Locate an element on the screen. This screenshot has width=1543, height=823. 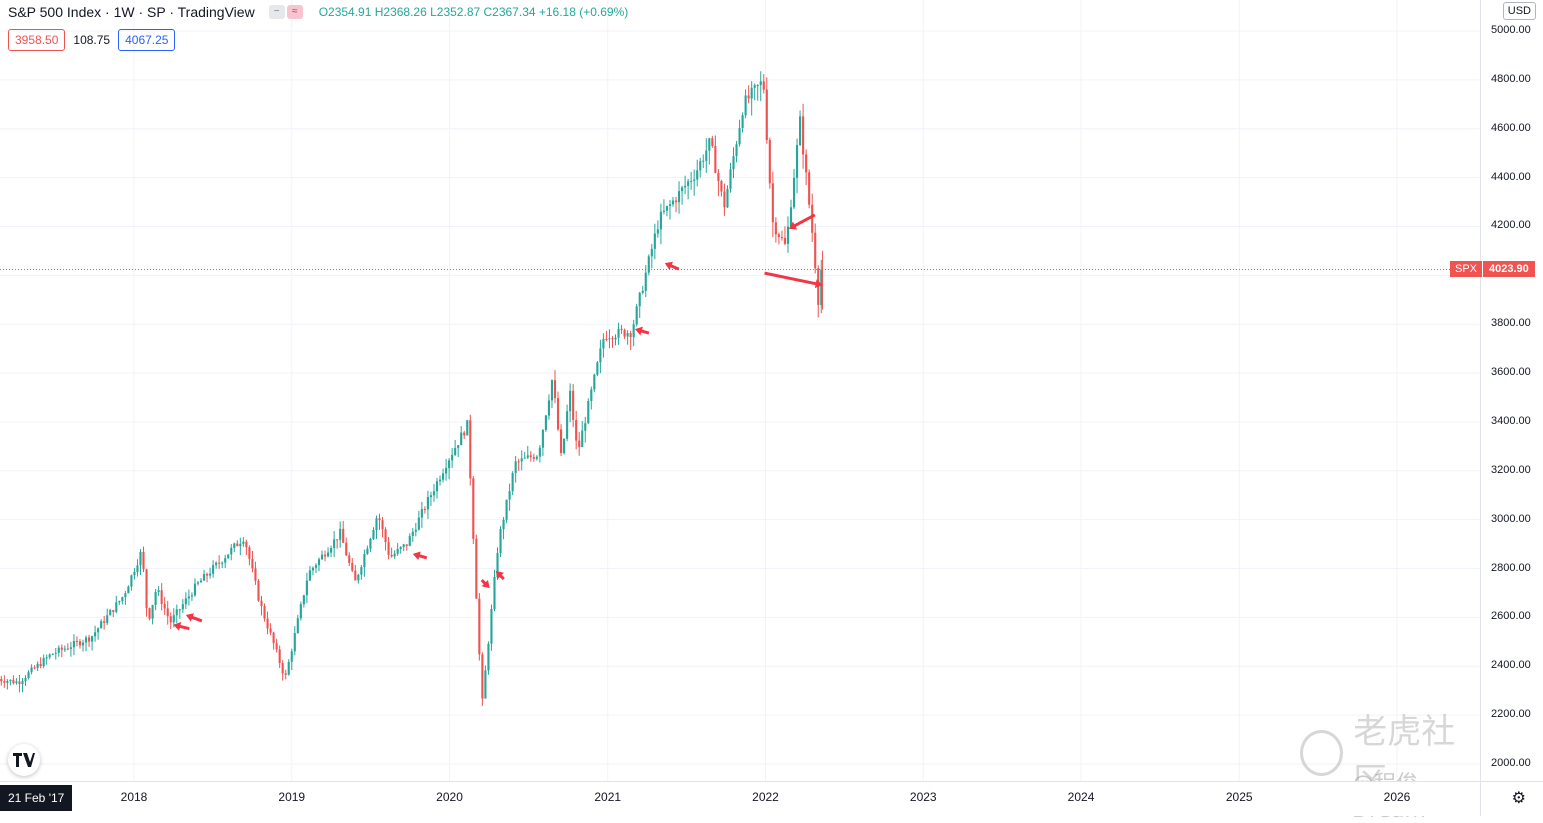
price-tick-label: 3000.00 is located at coordinates (1511, 518).